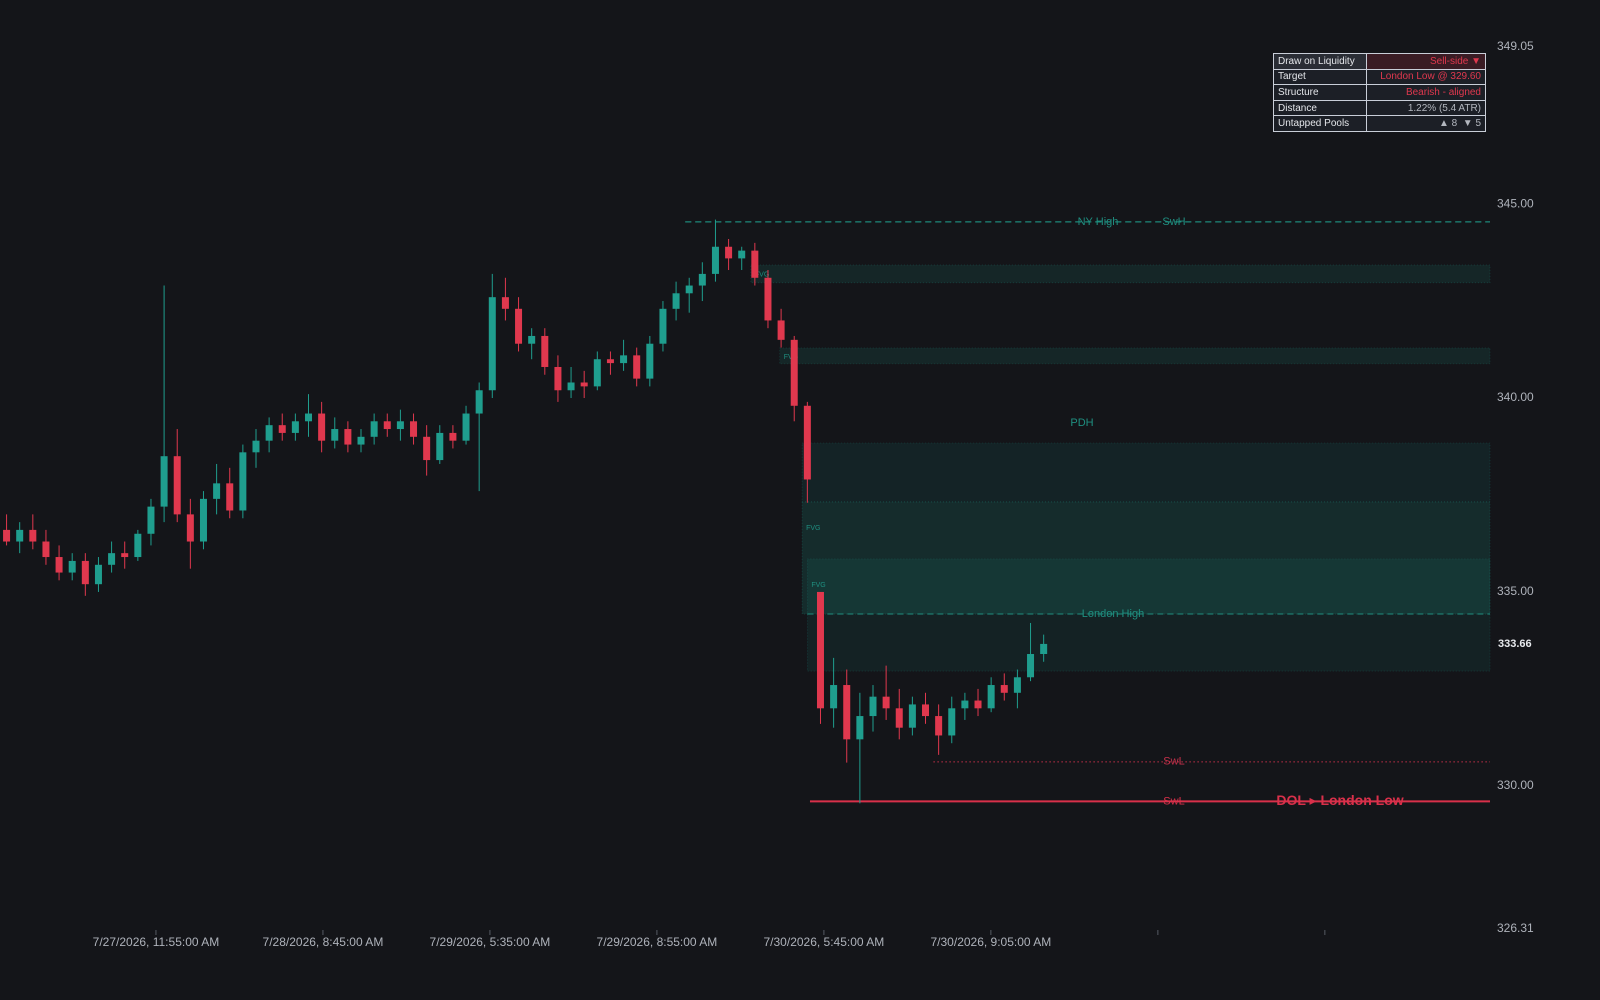  I want to click on panel-key: Distance, so click(1320, 108).